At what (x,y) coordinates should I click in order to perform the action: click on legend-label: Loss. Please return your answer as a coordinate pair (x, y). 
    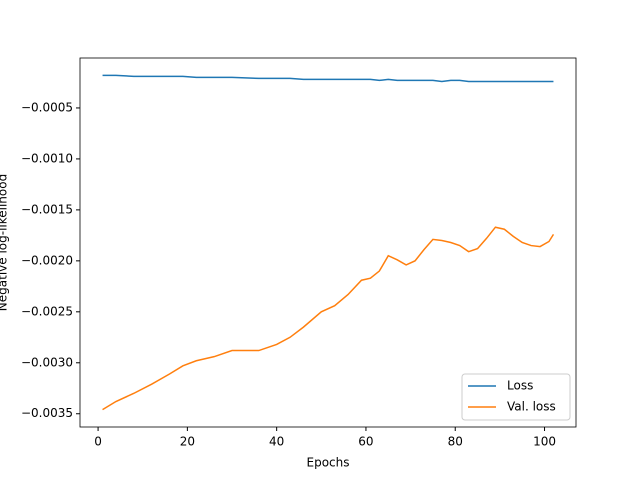
    Looking at the image, I should click on (520, 386).